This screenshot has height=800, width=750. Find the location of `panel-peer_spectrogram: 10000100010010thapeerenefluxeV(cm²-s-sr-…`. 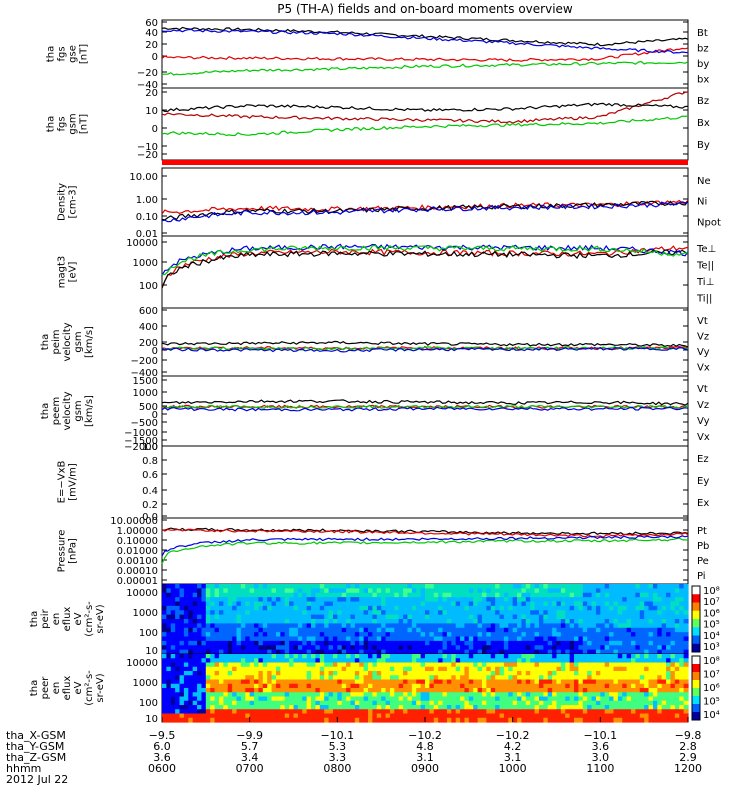

panel-peer_spectrogram: 10000100010010thapeerenefluxeV(cm²-s-sr-… is located at coordinates (374, 689).